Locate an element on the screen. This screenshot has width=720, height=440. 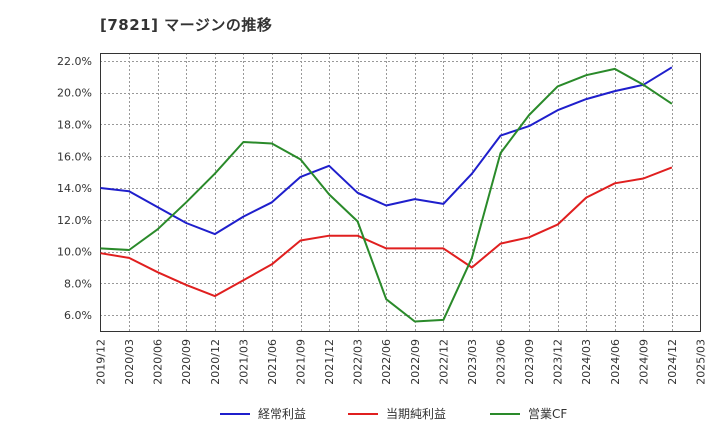
y-tick-label: 20.0% is located at coordinates (74, 93).